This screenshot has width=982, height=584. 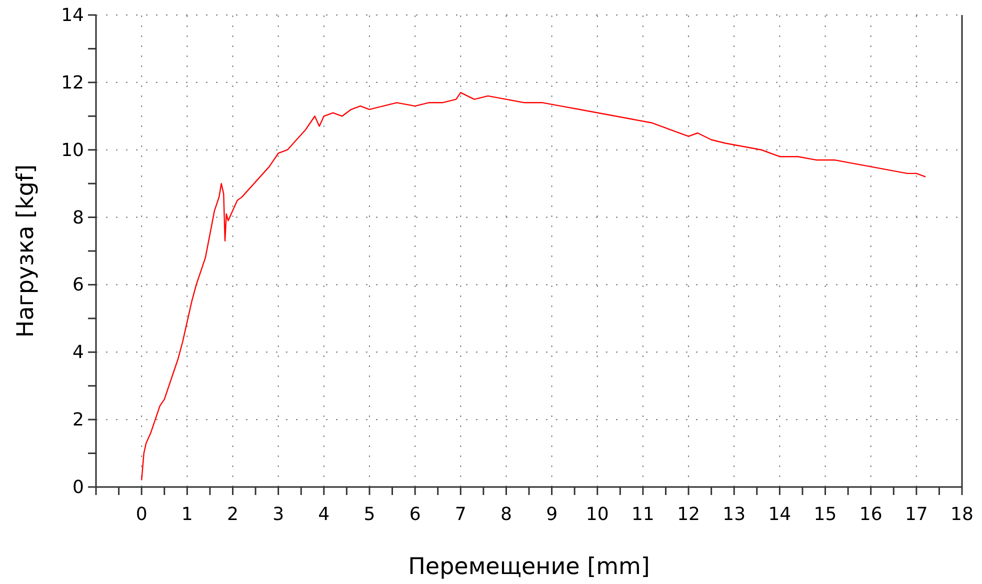 I want to click on x-tick-label: 7, so click(x=460, y=514).